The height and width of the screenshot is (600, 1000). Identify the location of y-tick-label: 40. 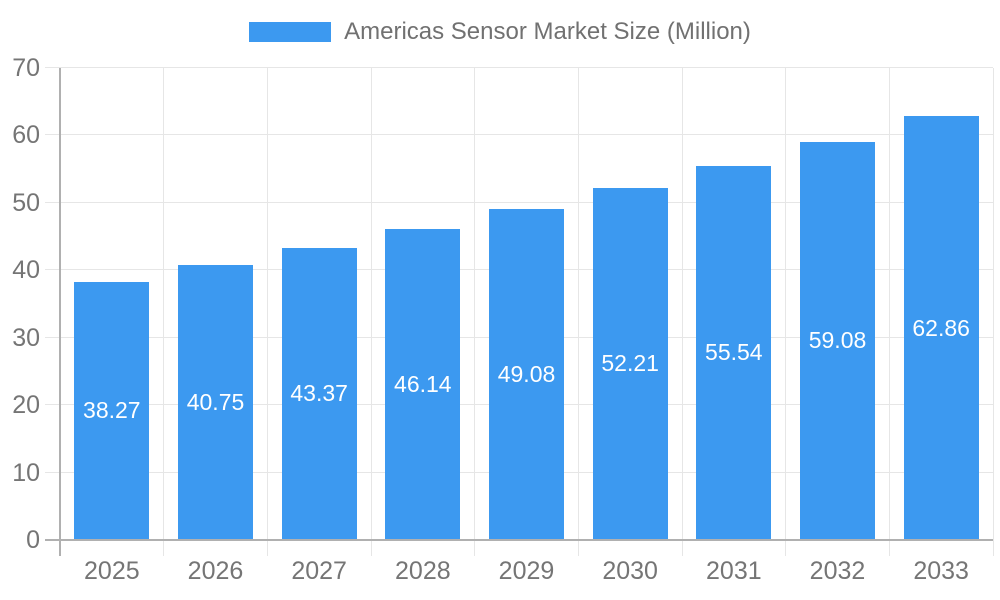
(26, 270).